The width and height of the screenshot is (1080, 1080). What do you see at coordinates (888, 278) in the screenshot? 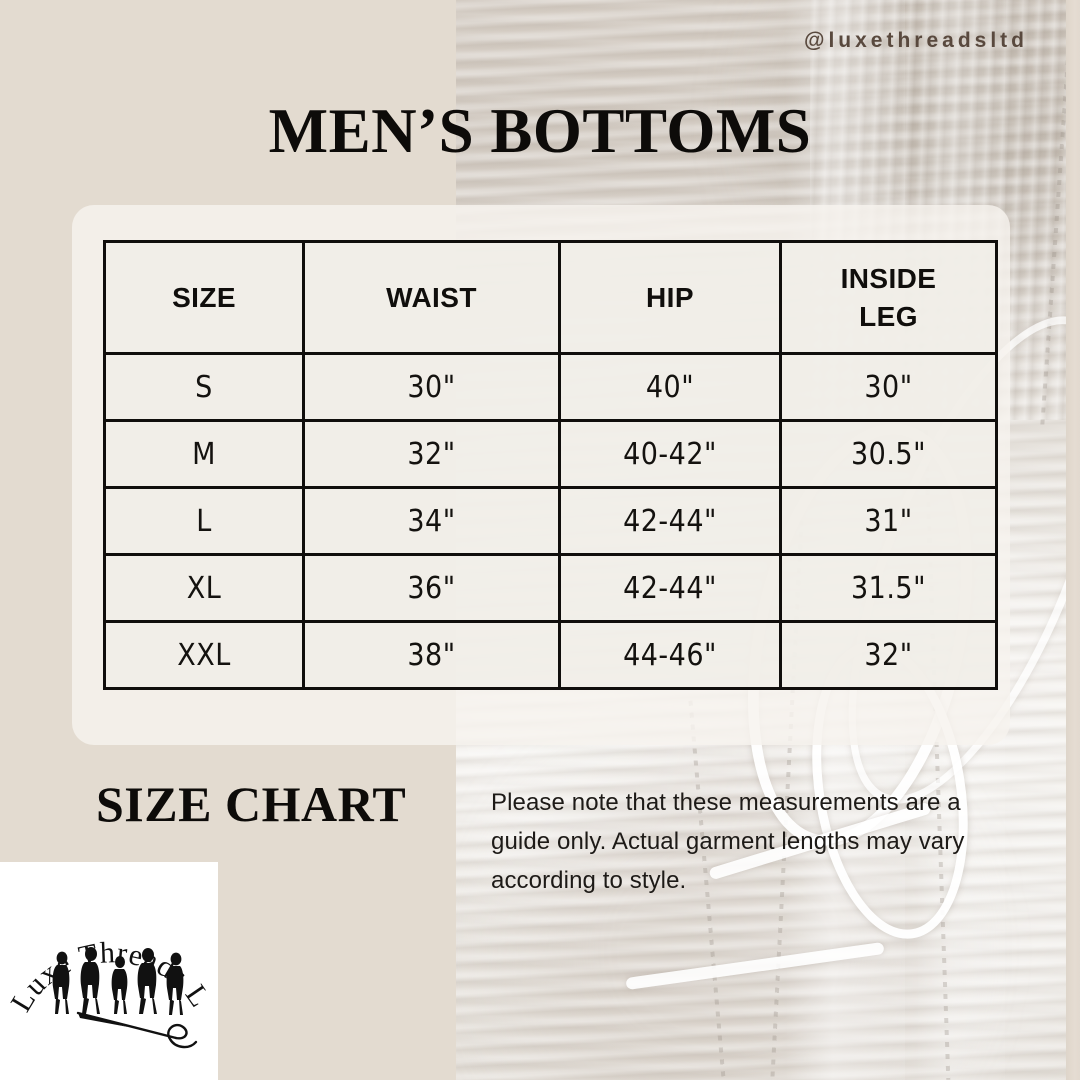
I see `column-header-inside-leg-line1: INSIDE` at bounding box center [888, 278].